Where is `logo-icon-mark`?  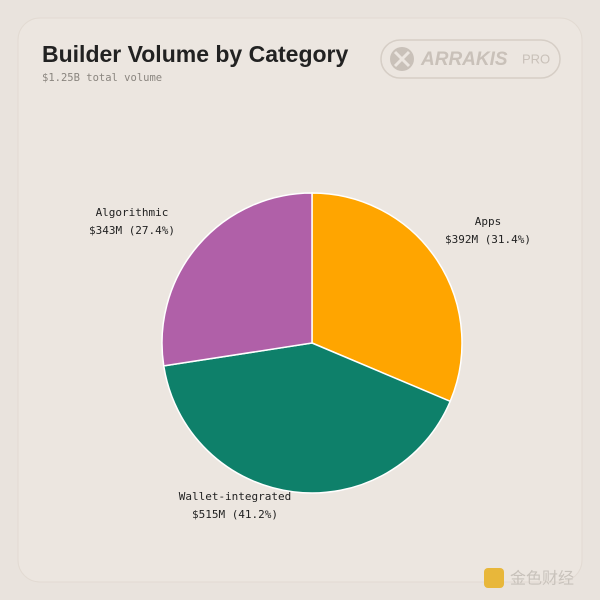 logo-icon-mark is located at coordinates (402, 59).